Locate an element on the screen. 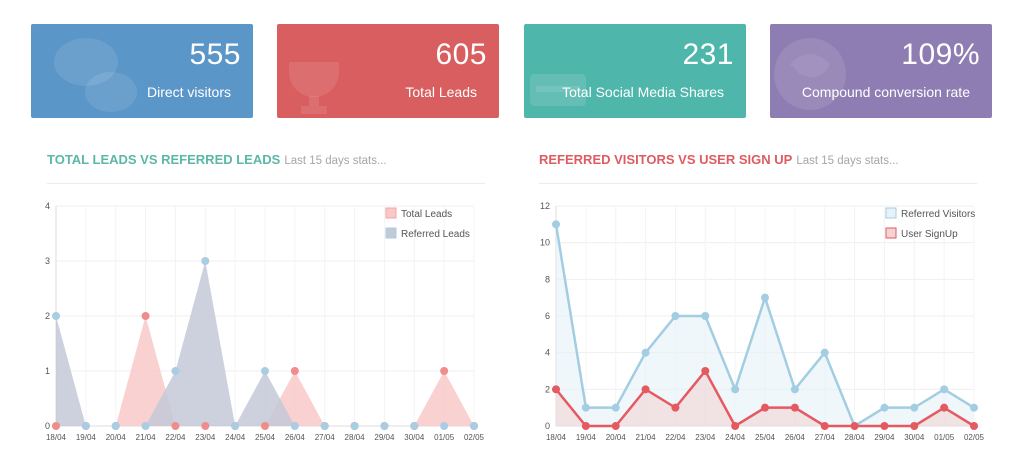 Image resolution: width=1024 pixels, height=474 pixels. y-tick-label: 12 is located at coordinates (545, 206).